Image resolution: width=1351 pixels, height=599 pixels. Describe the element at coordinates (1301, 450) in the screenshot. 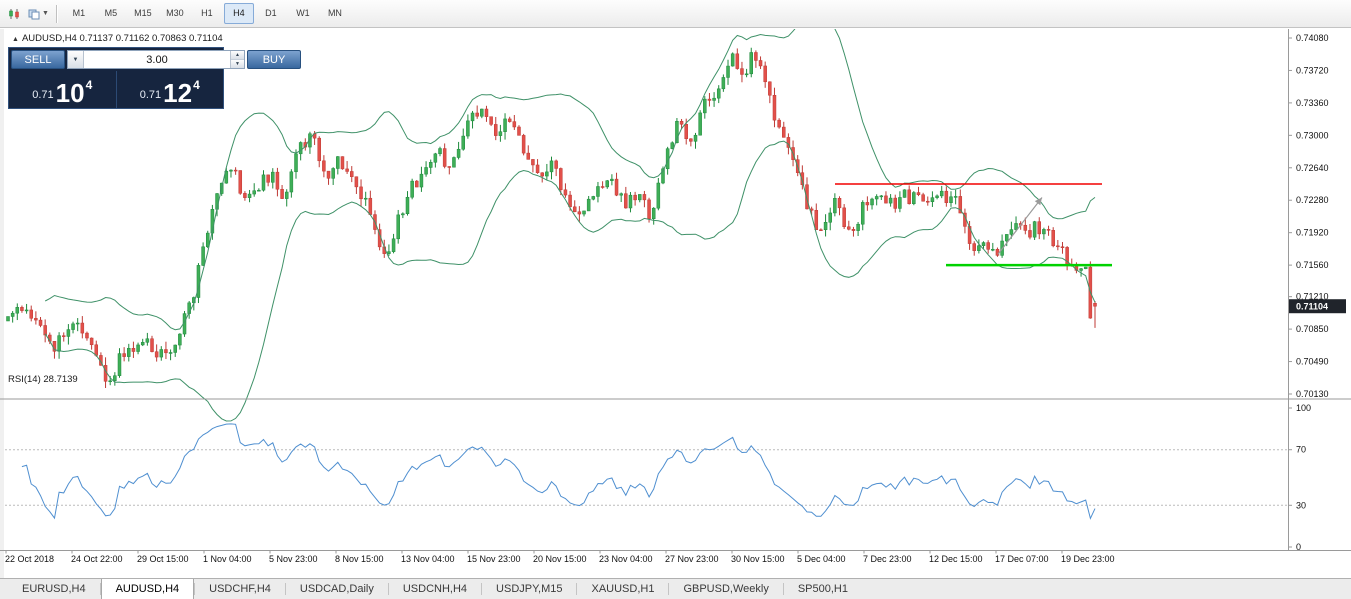

I see `svg-text: 70` at that location.